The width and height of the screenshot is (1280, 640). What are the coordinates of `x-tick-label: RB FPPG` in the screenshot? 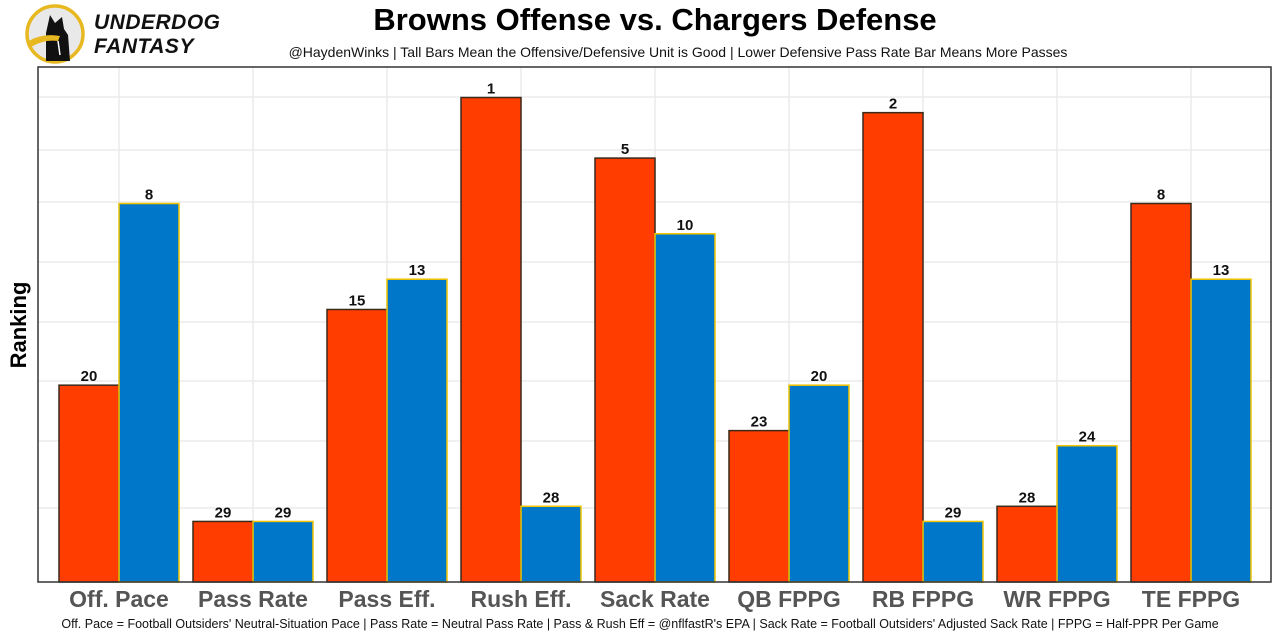 It's located at (923, 599).